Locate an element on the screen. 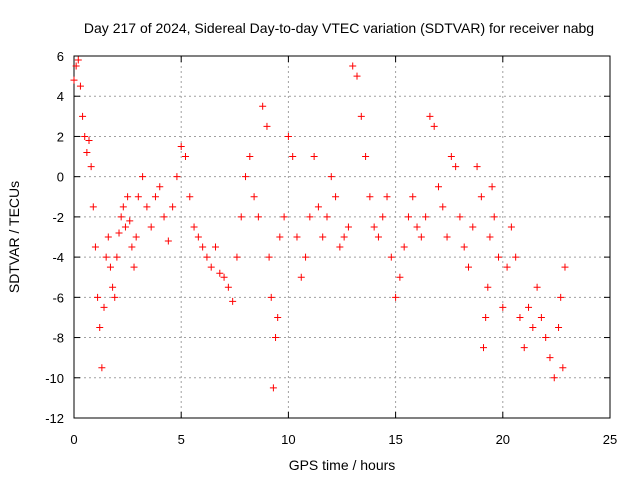  y-tick-label: -10 is located at coordinates (54, 378).